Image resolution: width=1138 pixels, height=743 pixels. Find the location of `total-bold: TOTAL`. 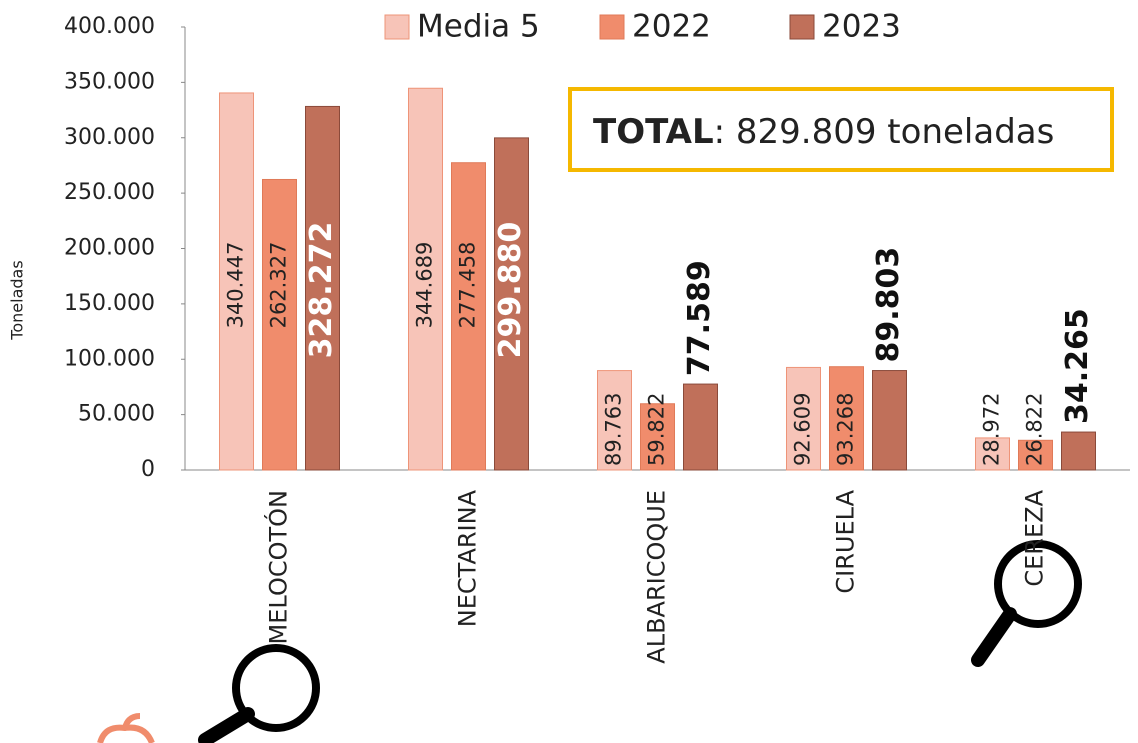

total-bold: TOTAL is located at coordinates (653, 132).